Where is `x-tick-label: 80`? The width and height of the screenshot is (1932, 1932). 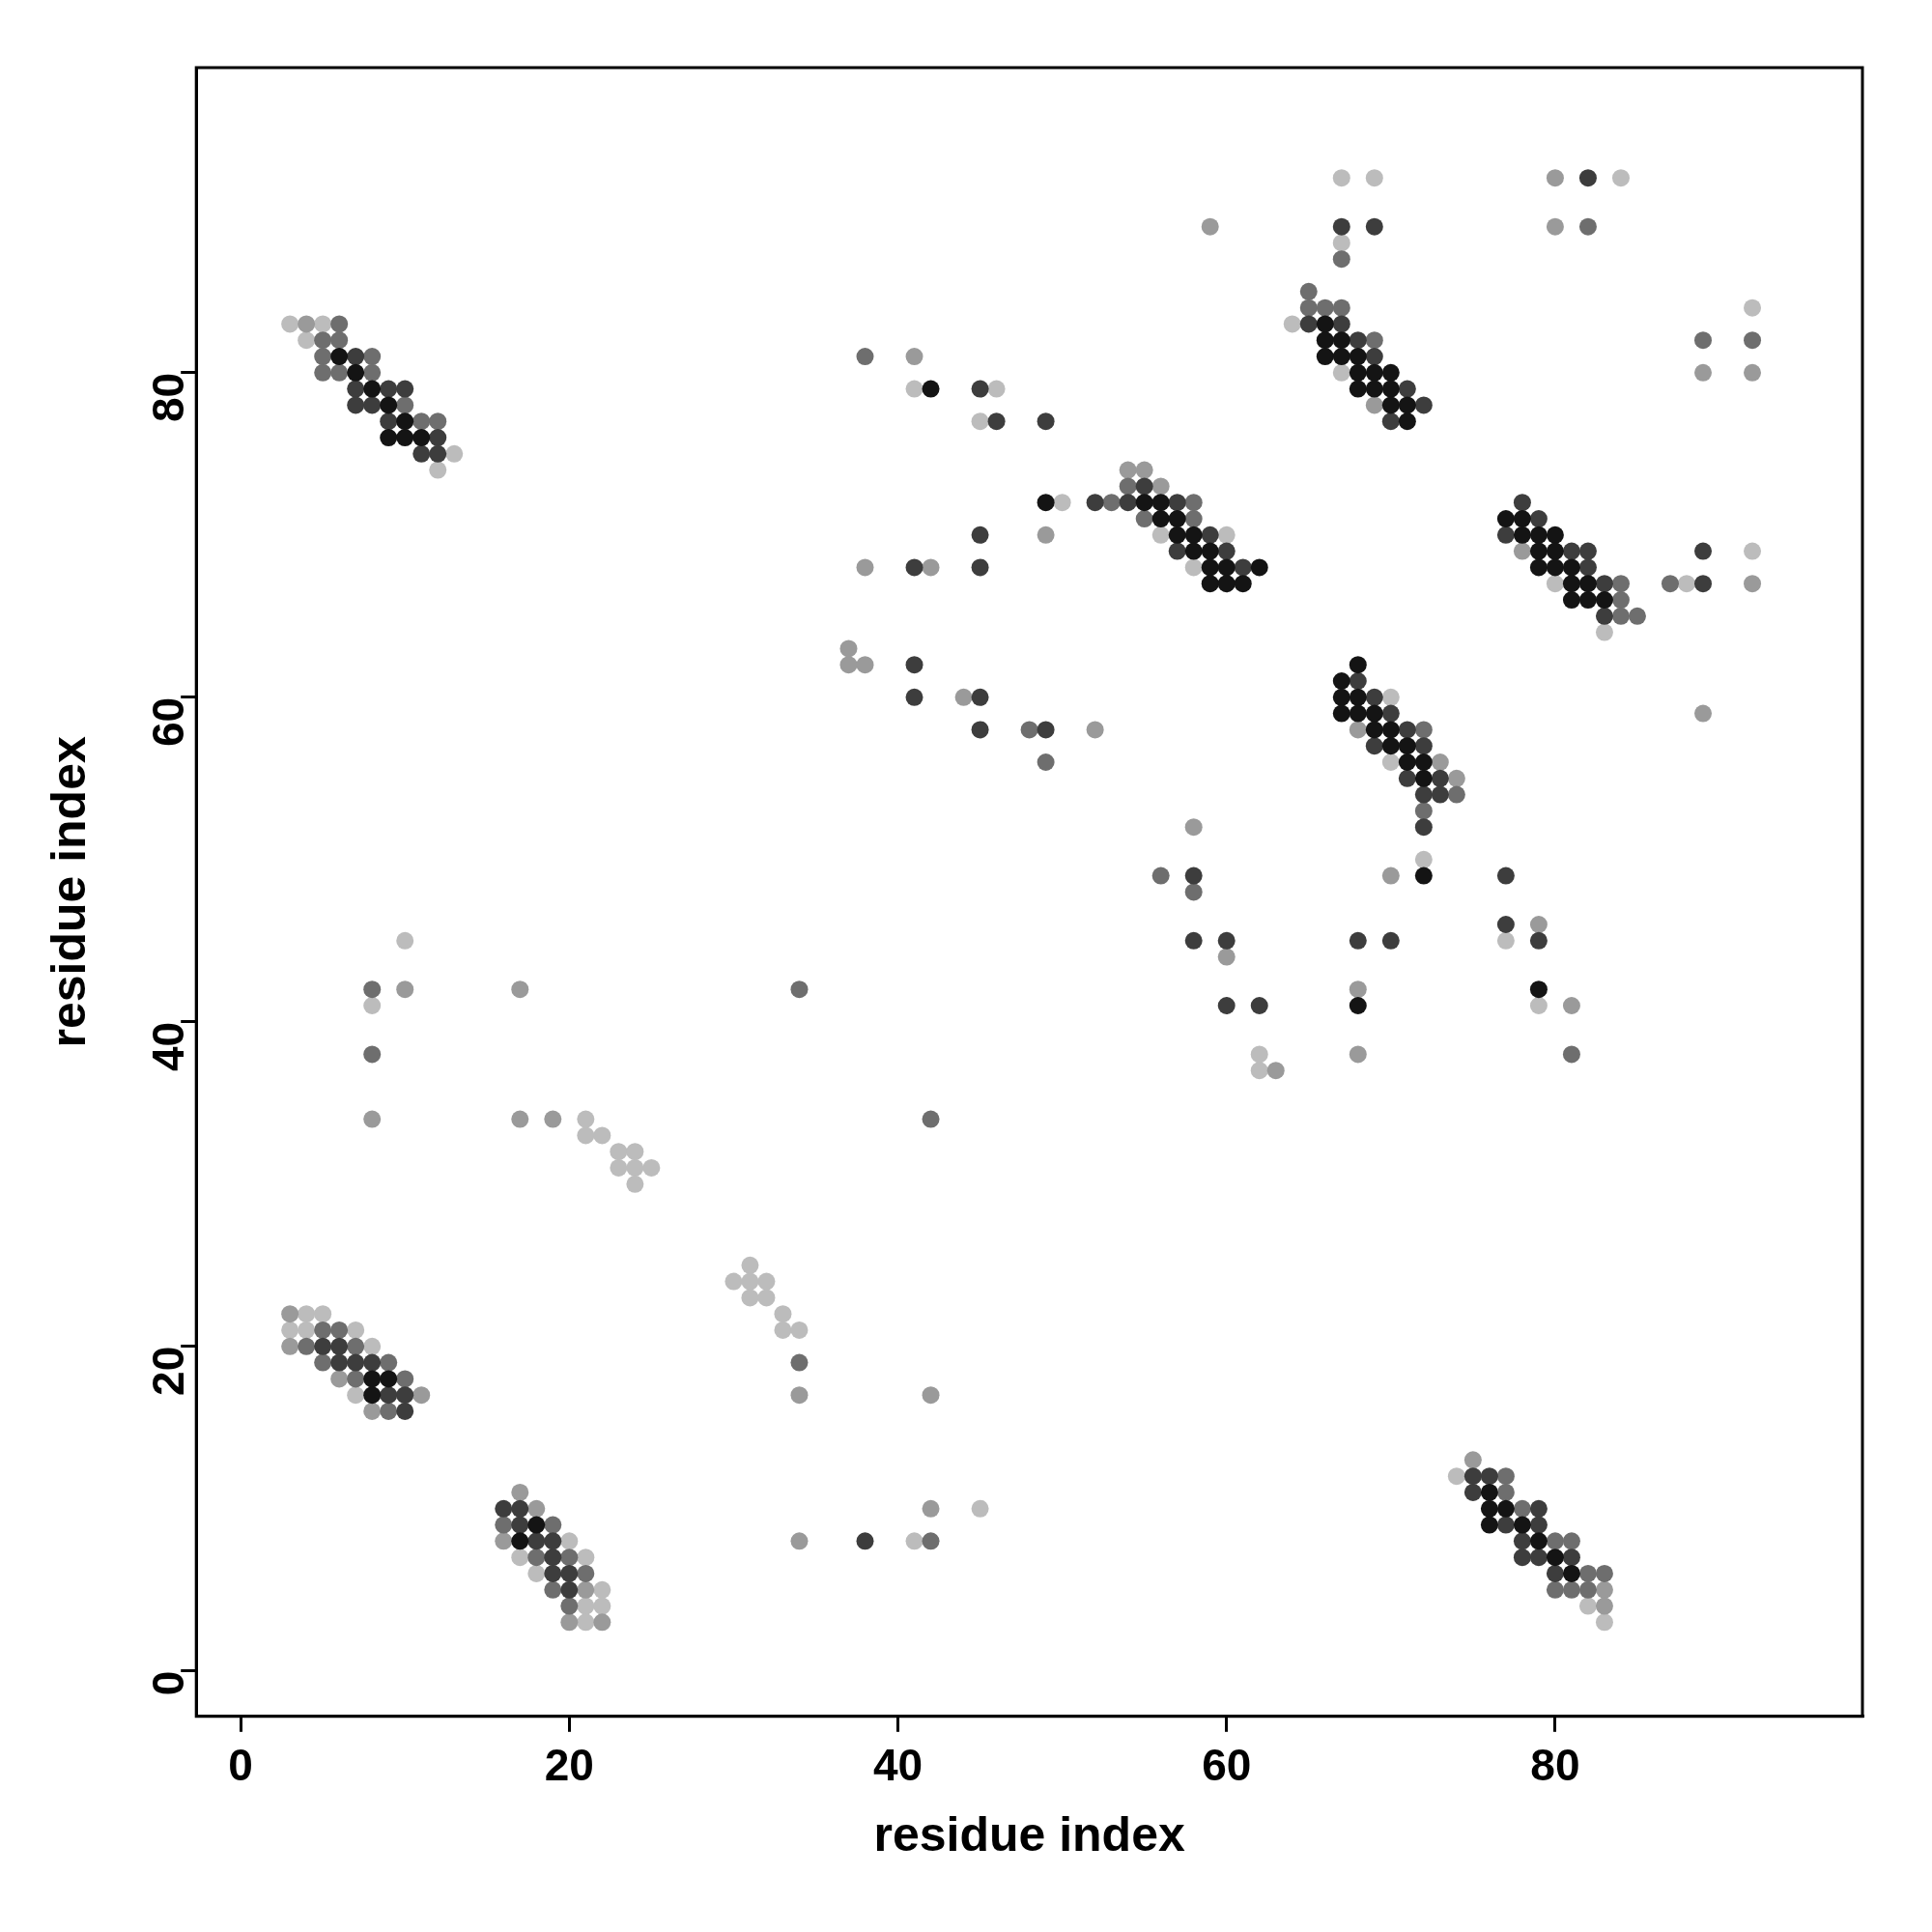
x-tick-label: 80 is located at coordinates (1555, 1765).